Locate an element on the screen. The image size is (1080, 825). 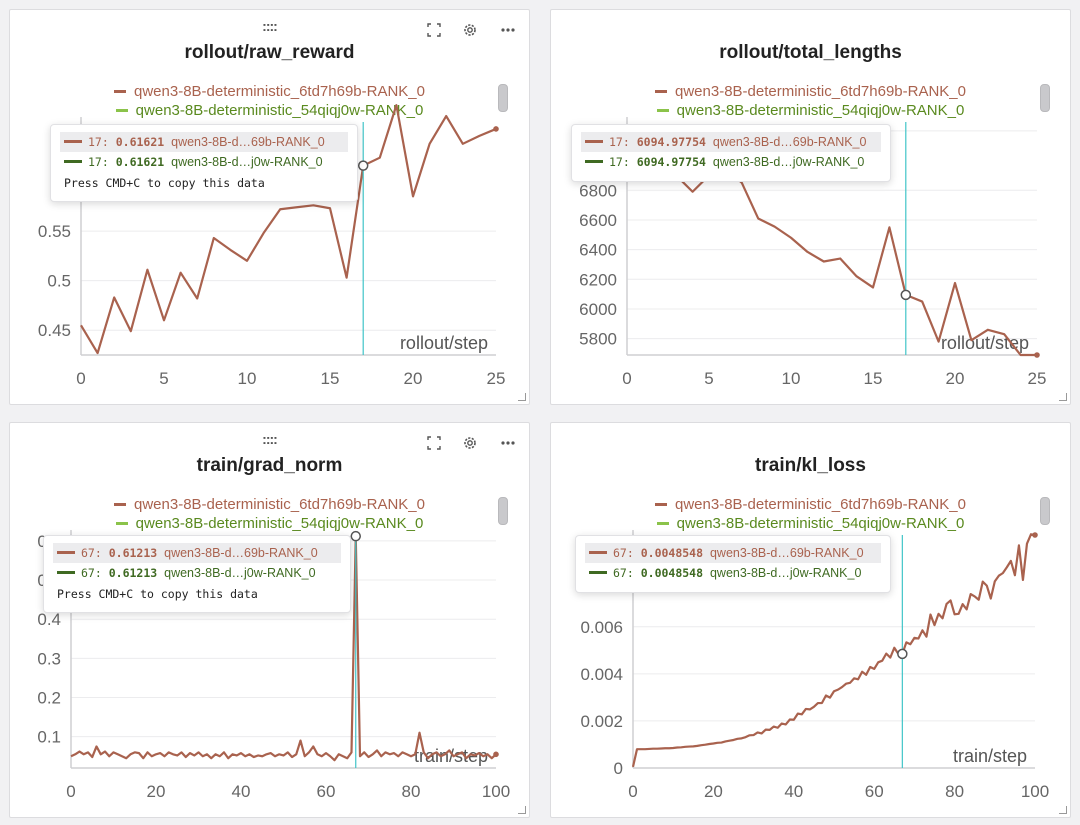
y-tick-label: 0.004 is located at coordinates (601, 674).